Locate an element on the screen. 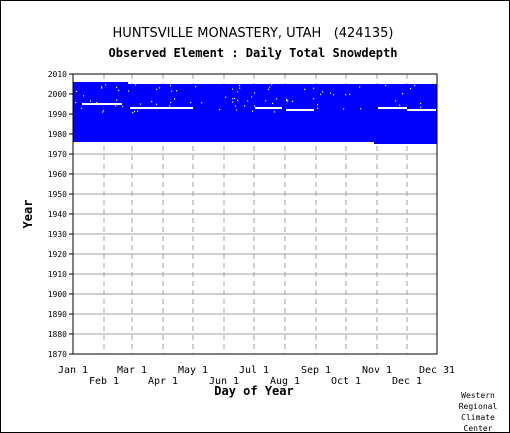 This screenshot has height=433, width=510. y-tick-label: 1950 is located at coordinates (57, 194).